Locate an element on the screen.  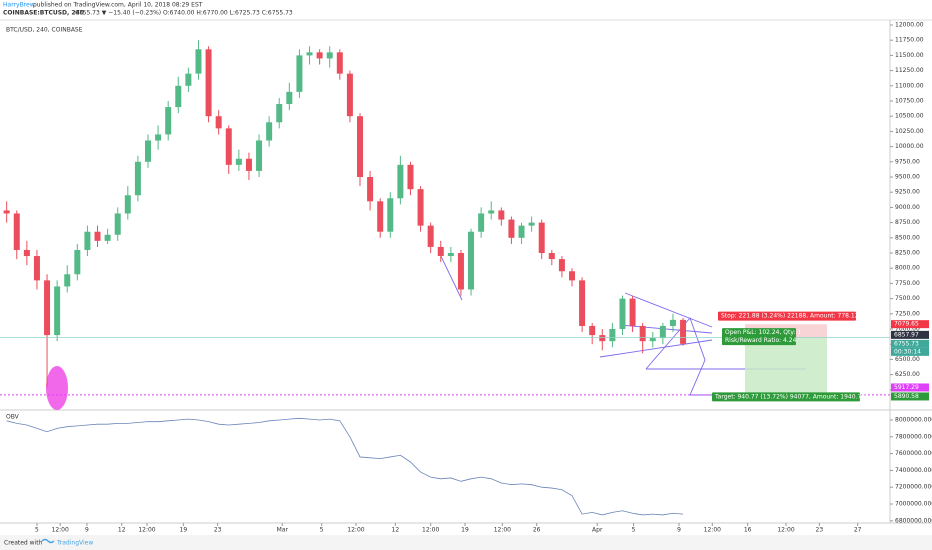
tool-label: Risk/Reward Ratio: 4.24 is located at coordinates (761, 340).